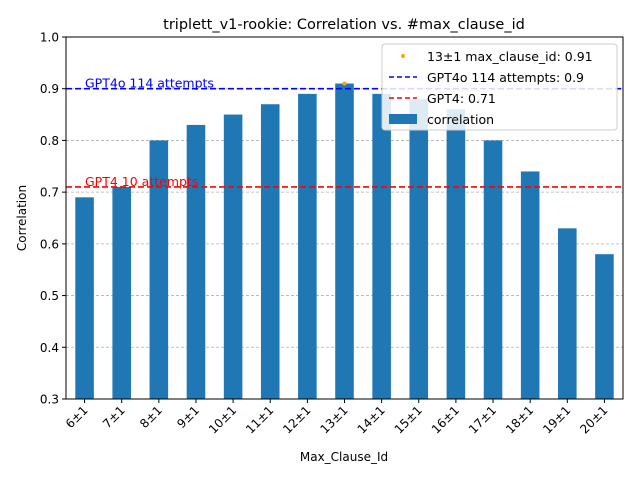 The image size is (640, 480). I want to click on y-axis-ticks: 0.3 0.4 0.5 0.6 0.7 0.8 0.9 1.0, so click(53, 219).